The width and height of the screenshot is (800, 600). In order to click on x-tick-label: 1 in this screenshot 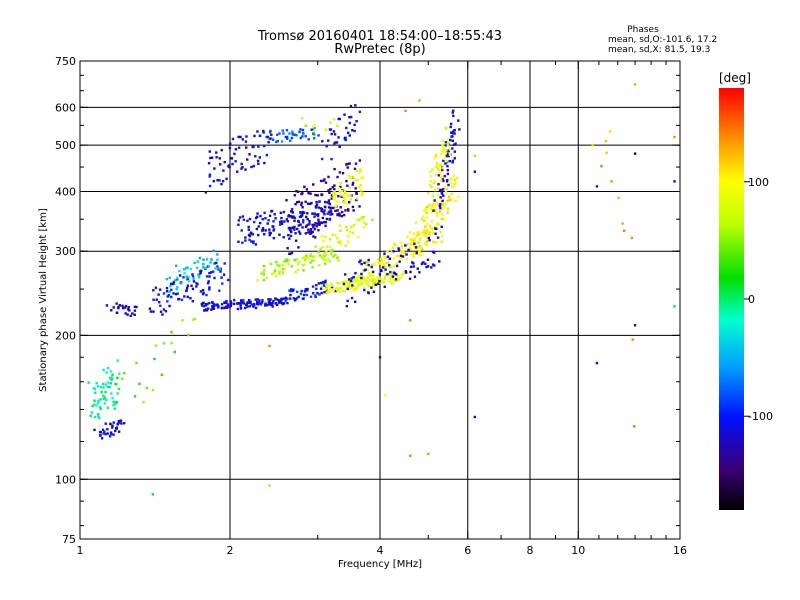, I will do `click(80, 550)`.